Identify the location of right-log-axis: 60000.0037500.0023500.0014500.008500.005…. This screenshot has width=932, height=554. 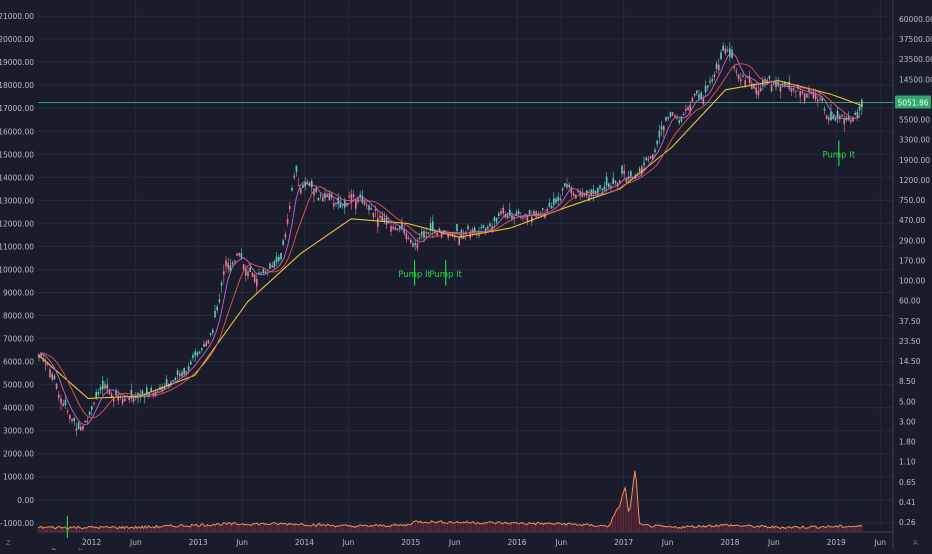
(915, 271).